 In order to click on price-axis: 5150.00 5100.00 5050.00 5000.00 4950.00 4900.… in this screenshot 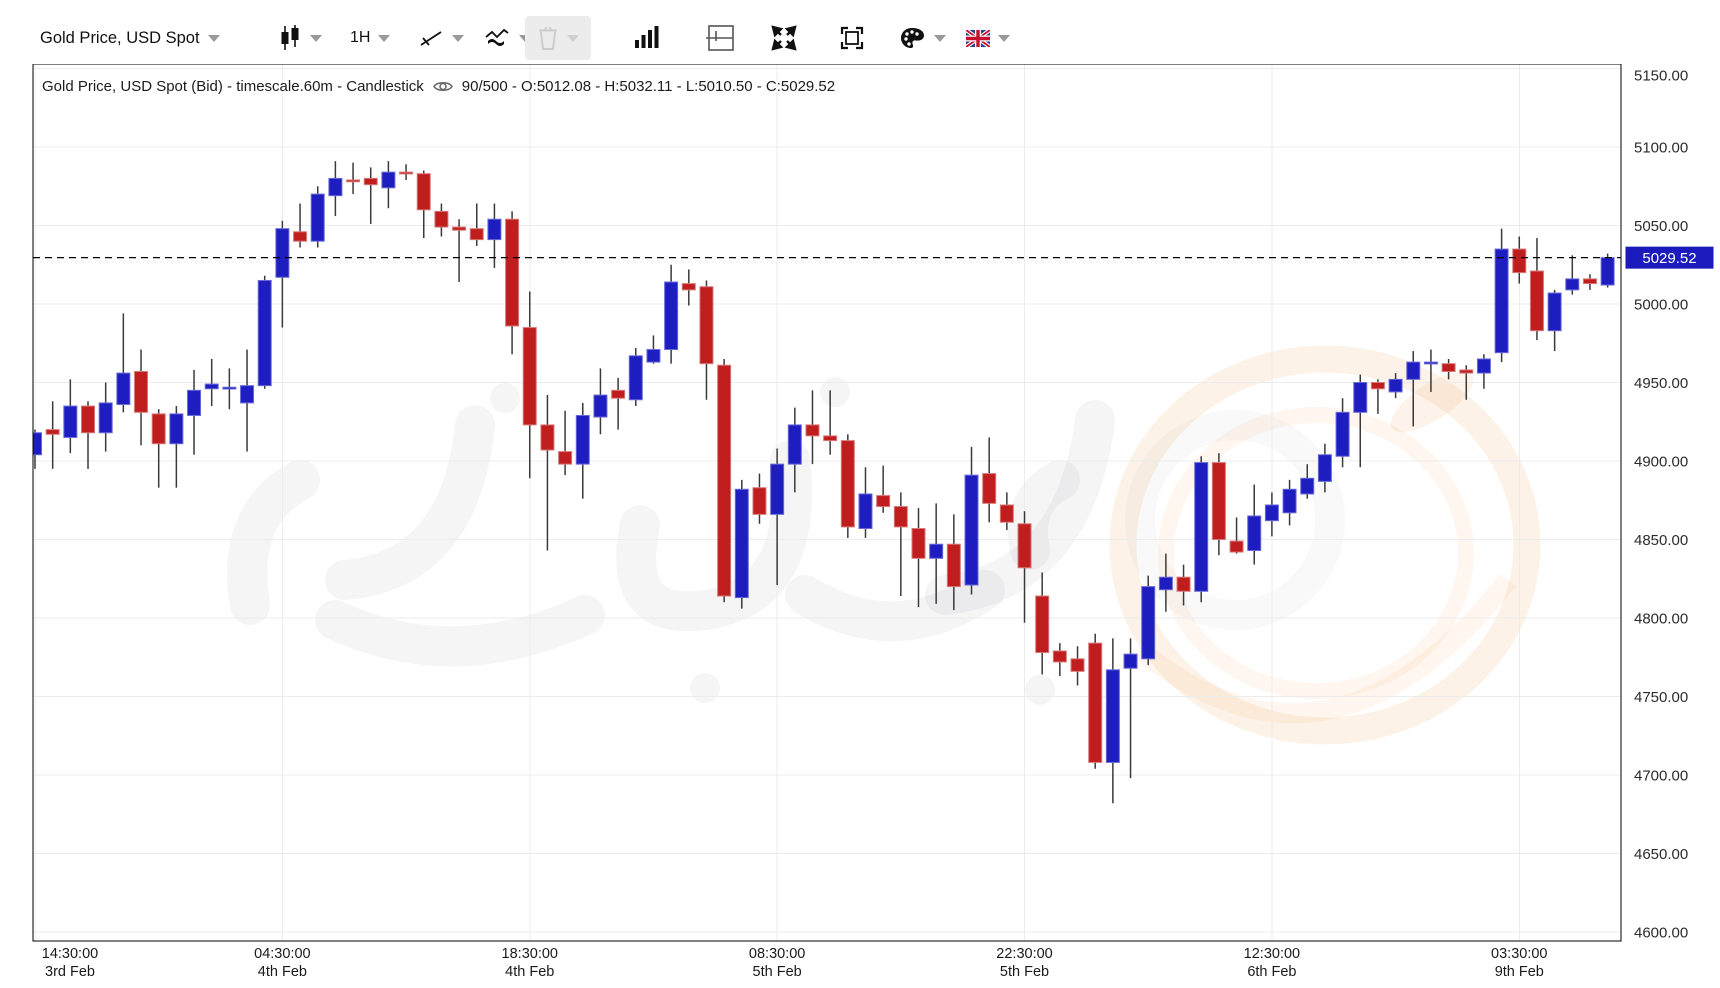, I will do `click(1661, 505)`.